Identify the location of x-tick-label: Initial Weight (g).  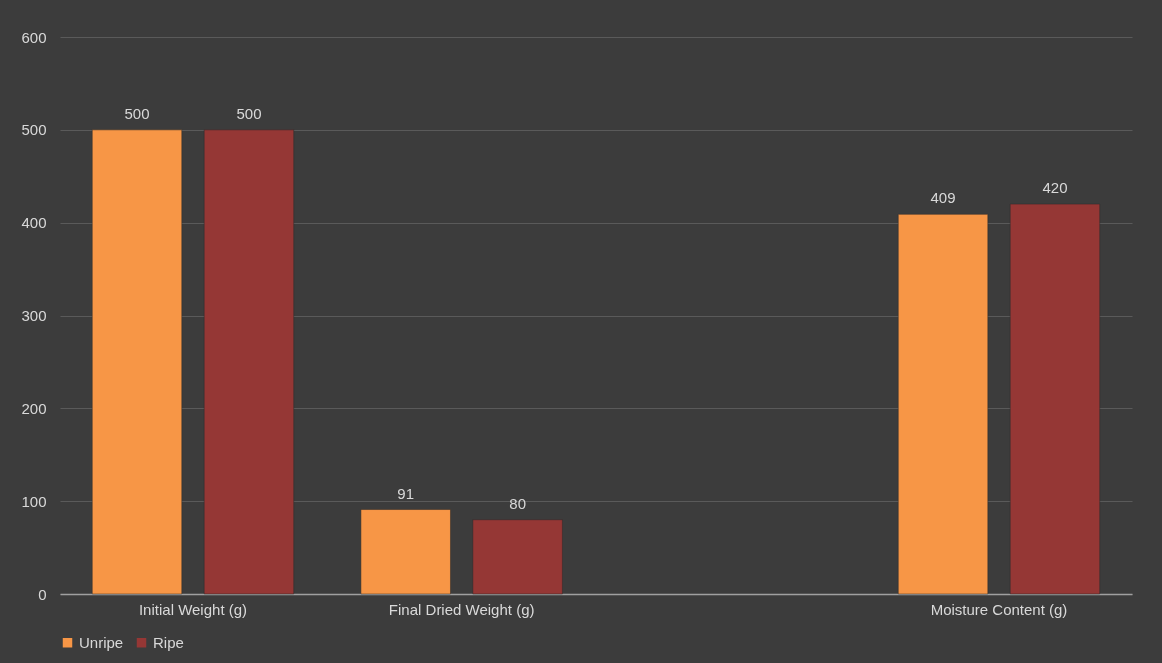
(193, 609).